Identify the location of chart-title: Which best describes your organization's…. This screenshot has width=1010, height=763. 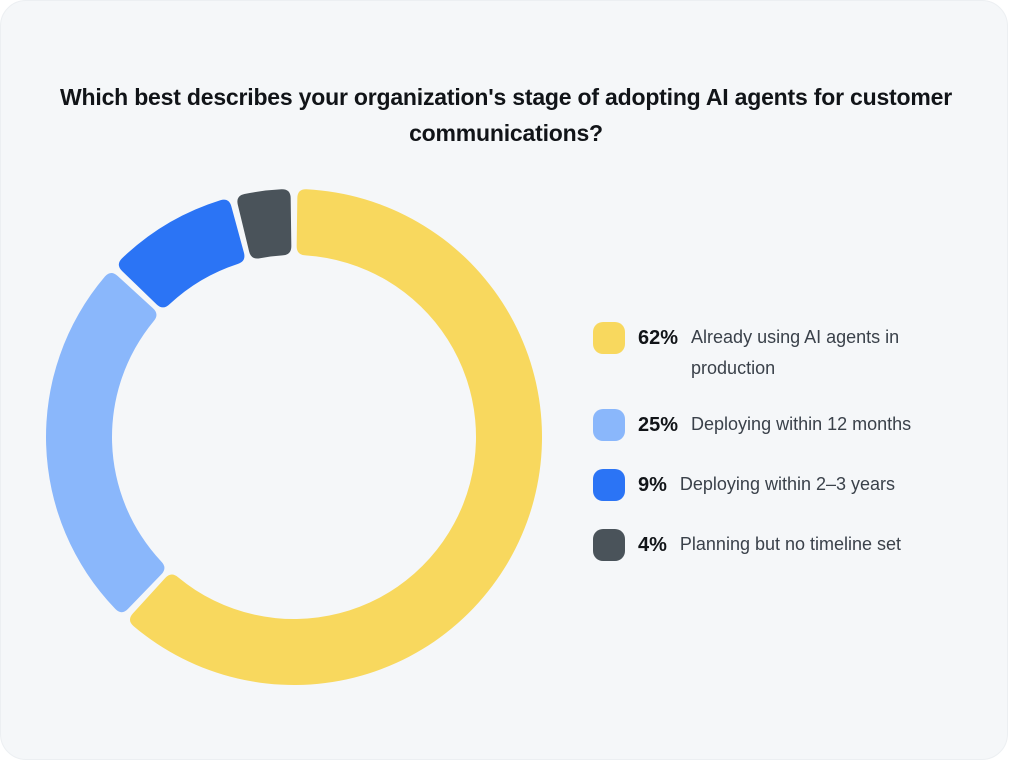
(506, 115).